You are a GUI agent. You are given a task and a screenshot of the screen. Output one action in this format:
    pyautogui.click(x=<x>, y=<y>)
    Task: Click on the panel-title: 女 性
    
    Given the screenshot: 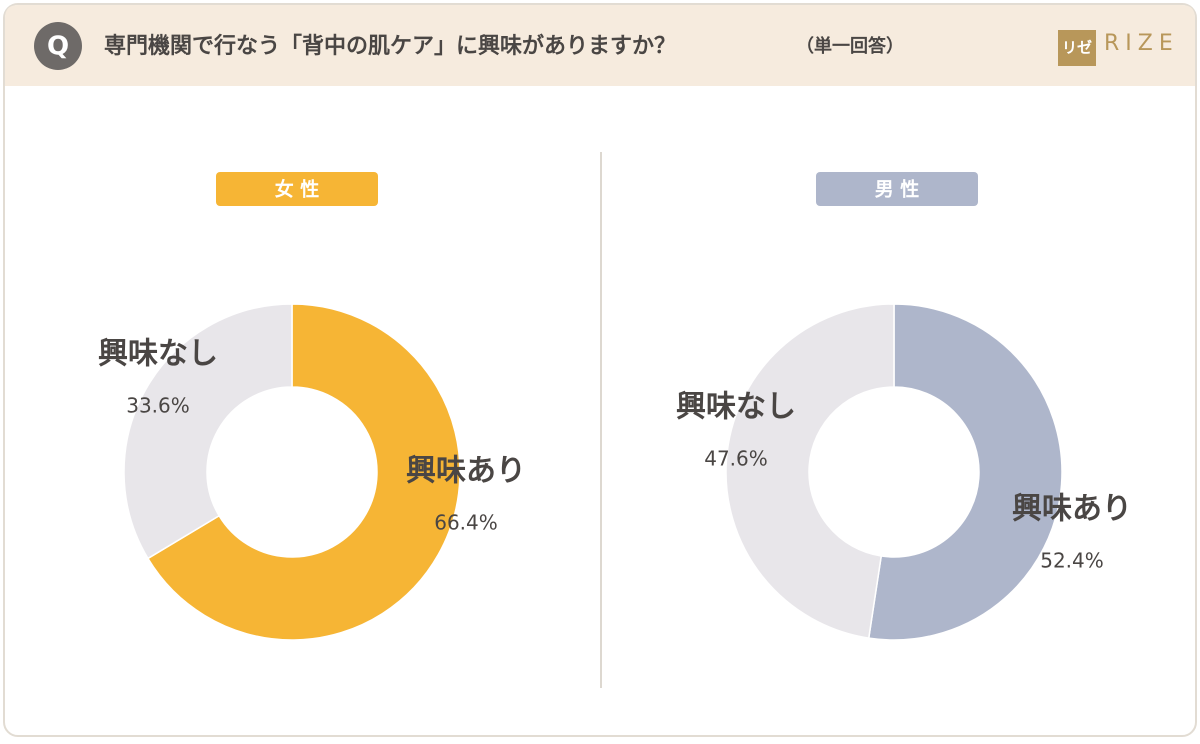 What is the action you would take?
    pyautogui.click(x=297, y=189)
    